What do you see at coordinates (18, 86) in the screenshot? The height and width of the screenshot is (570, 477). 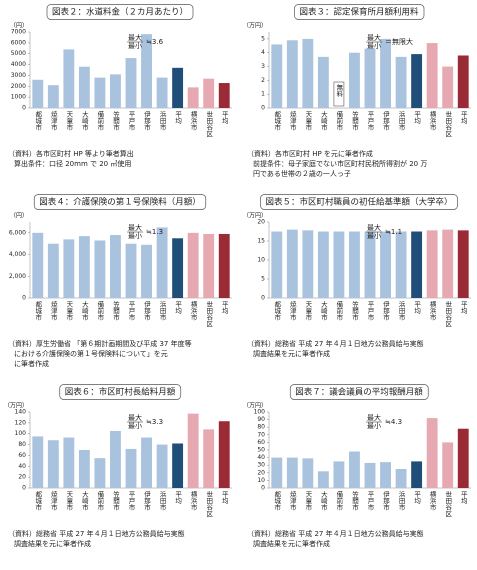 I see `y-tick-label: 2000` at bounding box center [18, 86].